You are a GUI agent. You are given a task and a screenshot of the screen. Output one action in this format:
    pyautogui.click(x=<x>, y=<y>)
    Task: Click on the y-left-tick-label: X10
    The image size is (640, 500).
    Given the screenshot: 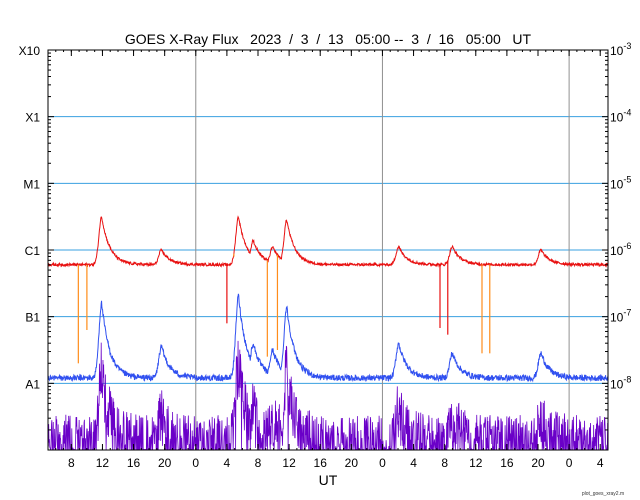 What is the action you would take?
    pyautogui.click(x=30, y=51)
    